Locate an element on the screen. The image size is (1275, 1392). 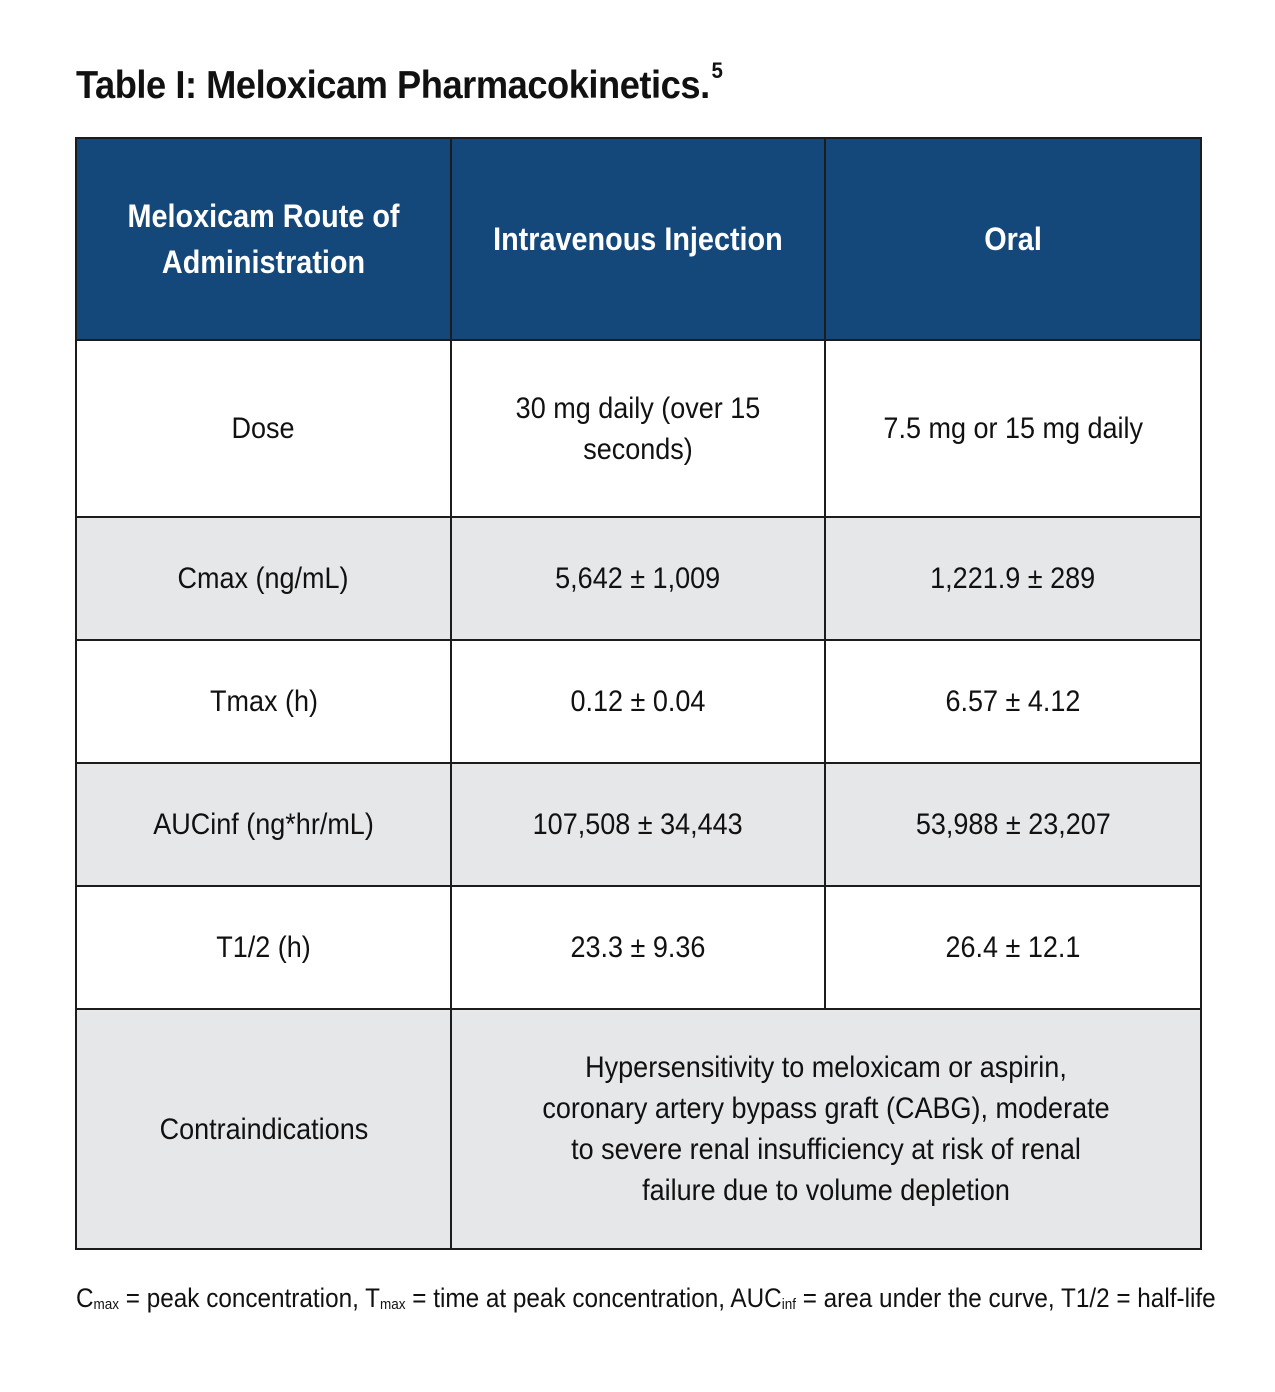
cell-iv: 5,642 ± 1,009 is located at coordinates (638, 578).